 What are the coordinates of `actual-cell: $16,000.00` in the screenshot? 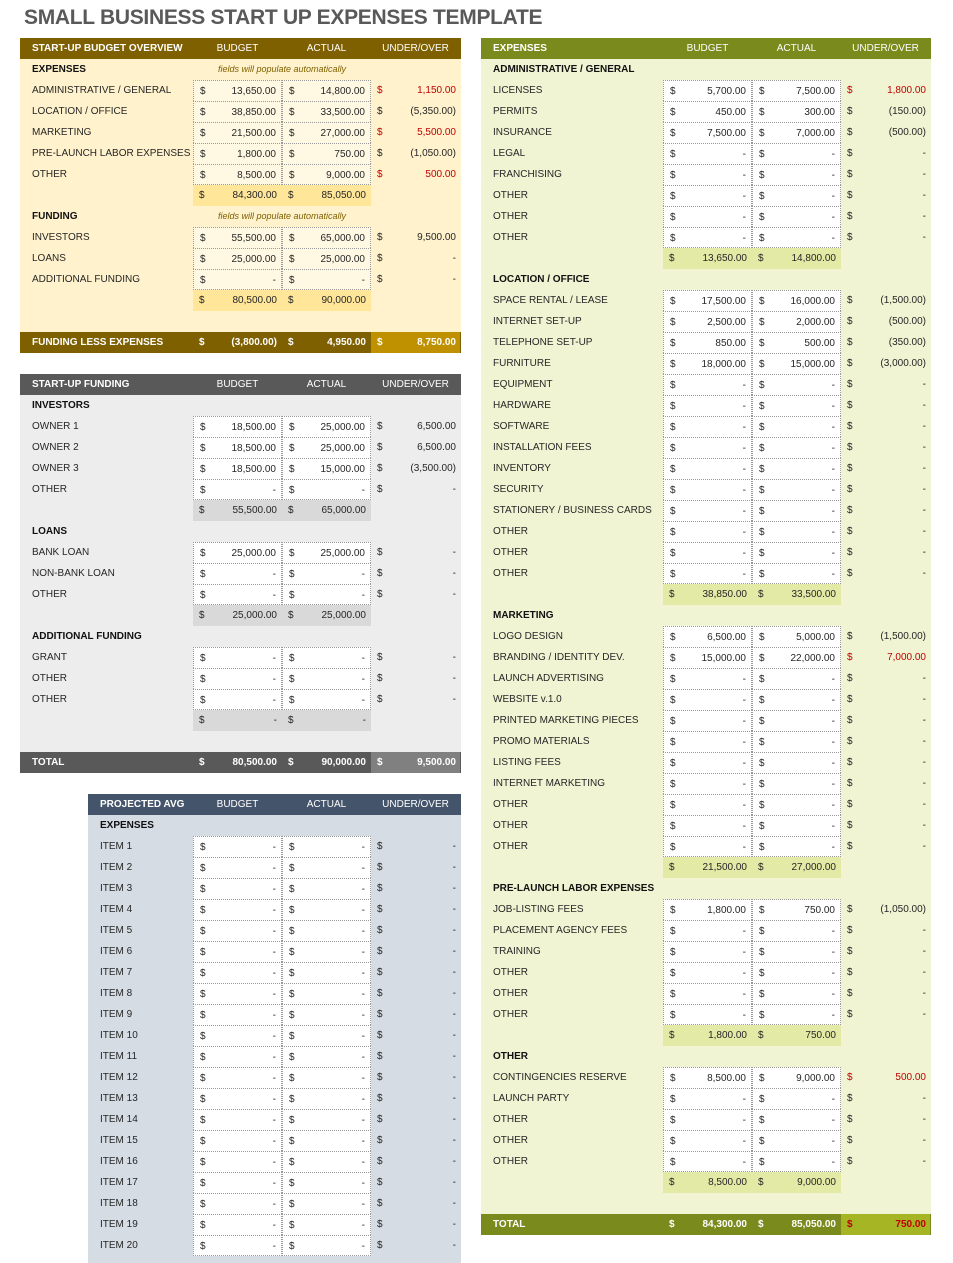 It's located at (796, 300).